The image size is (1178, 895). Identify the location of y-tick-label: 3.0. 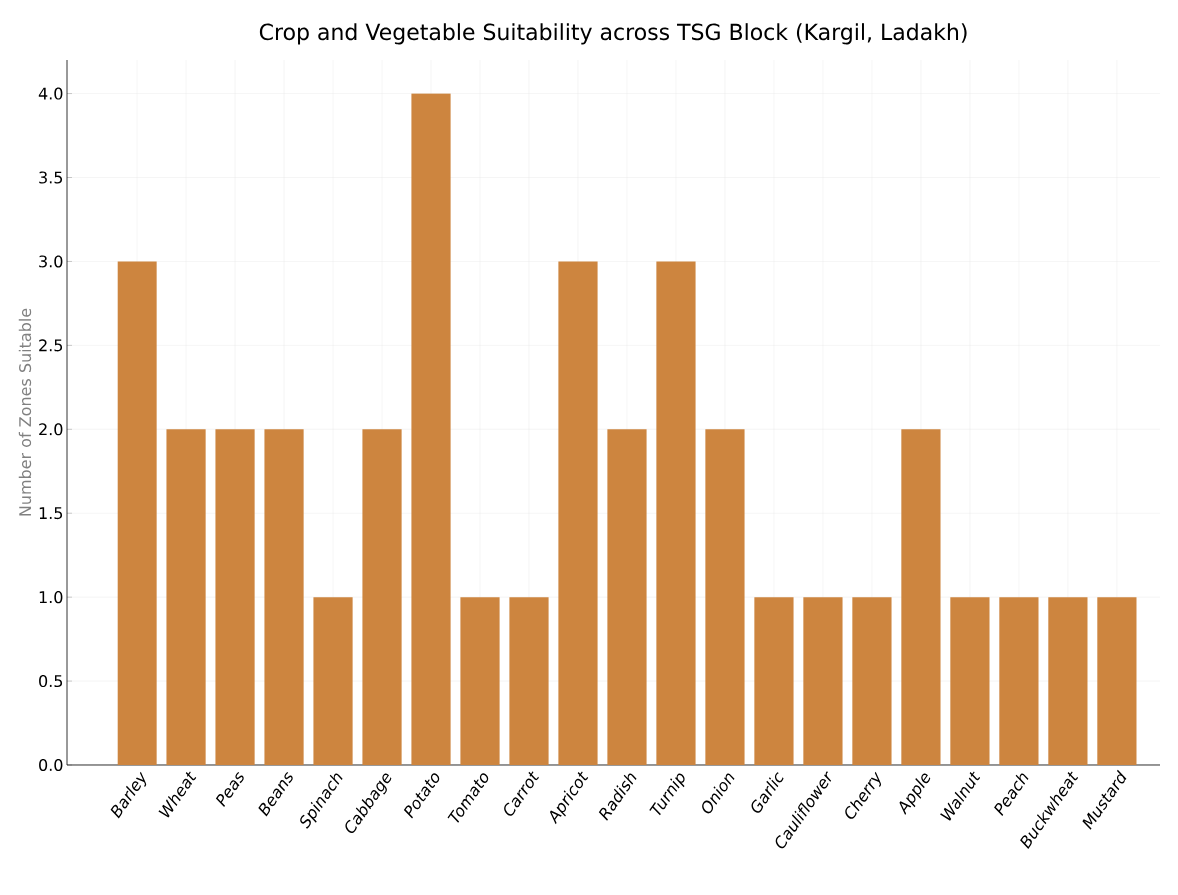
(51, 261).